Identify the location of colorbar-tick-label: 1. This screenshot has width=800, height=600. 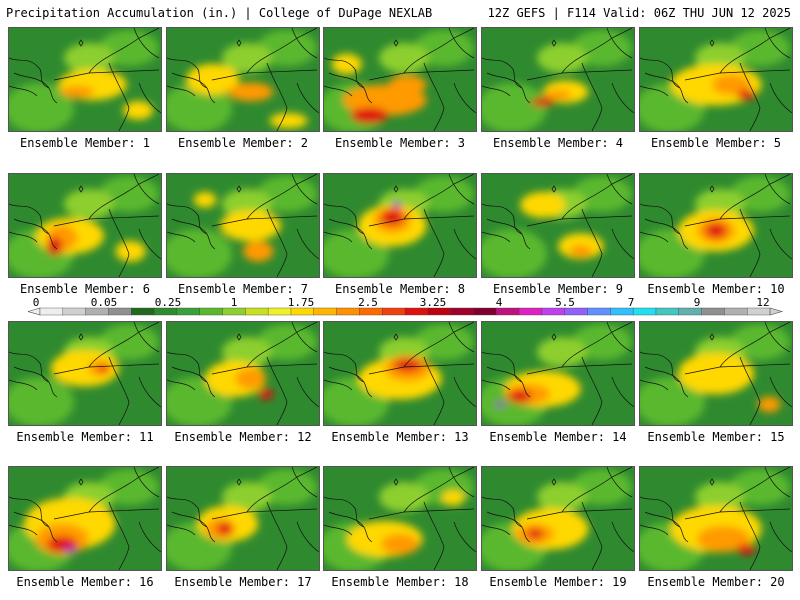
(234, 302).